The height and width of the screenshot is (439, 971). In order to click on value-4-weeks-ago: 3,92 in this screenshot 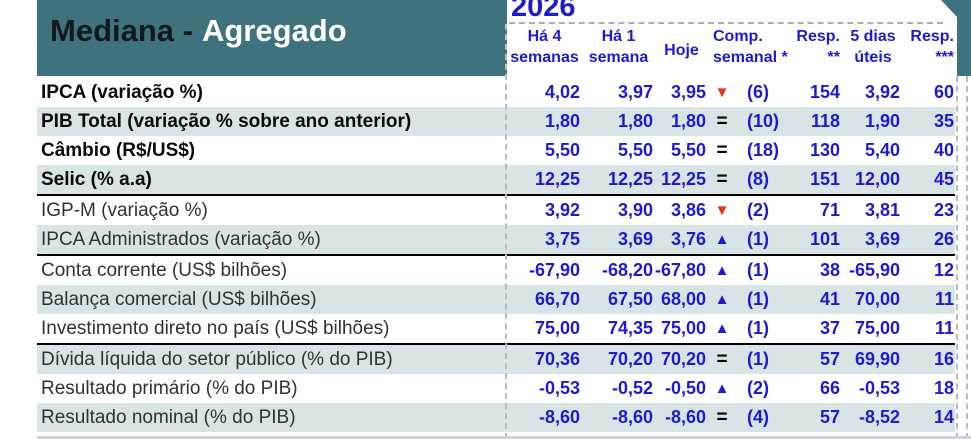, I will do `click(562, 210)`.